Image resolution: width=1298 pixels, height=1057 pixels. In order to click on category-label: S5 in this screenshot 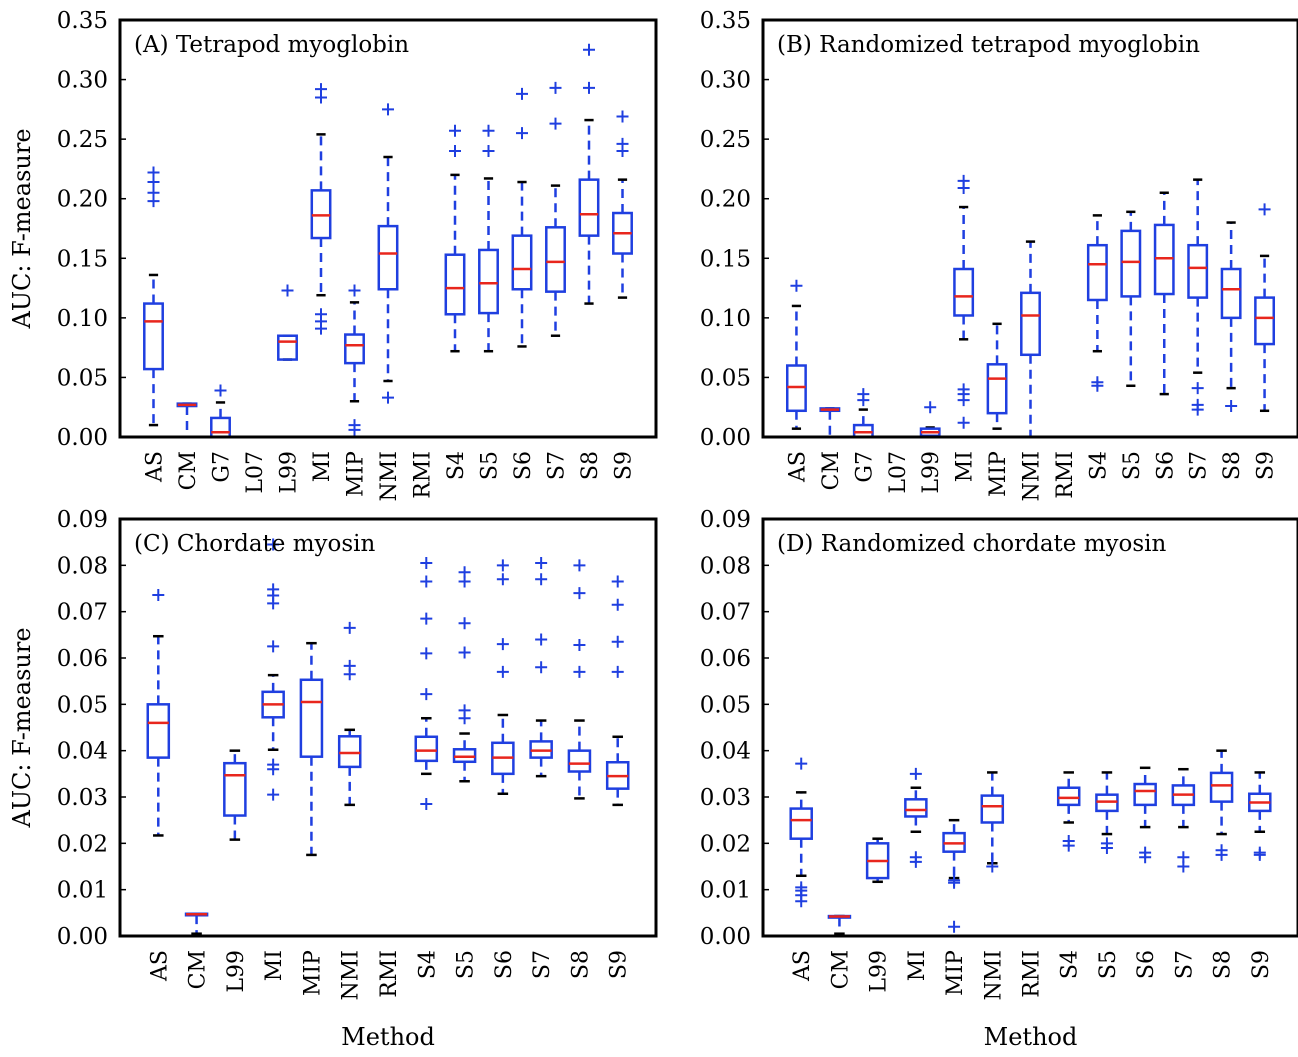, I will do `click(490, 465)`.